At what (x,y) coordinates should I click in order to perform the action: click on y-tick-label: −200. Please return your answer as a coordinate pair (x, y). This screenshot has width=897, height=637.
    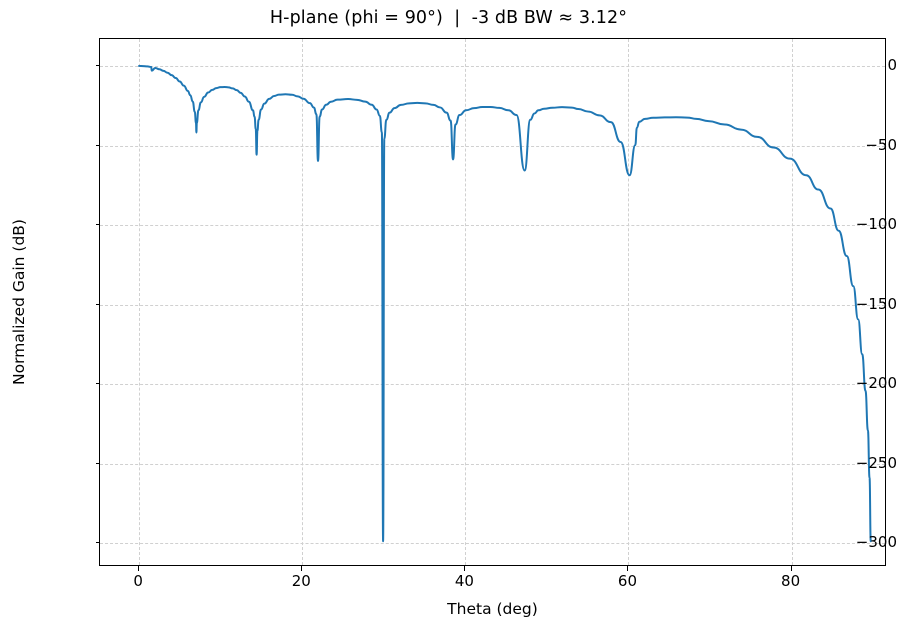
    Looking at the image, I should click on (876, 383).